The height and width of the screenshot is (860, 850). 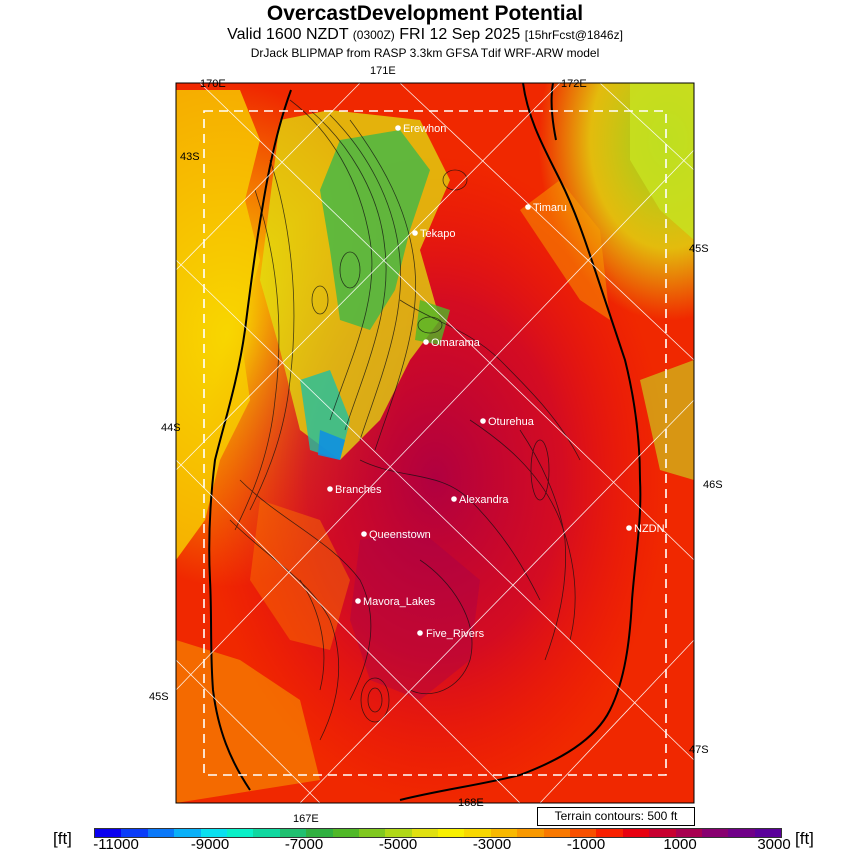 I want to click on svg-text: Oturehua, so click(x=511, y=422).